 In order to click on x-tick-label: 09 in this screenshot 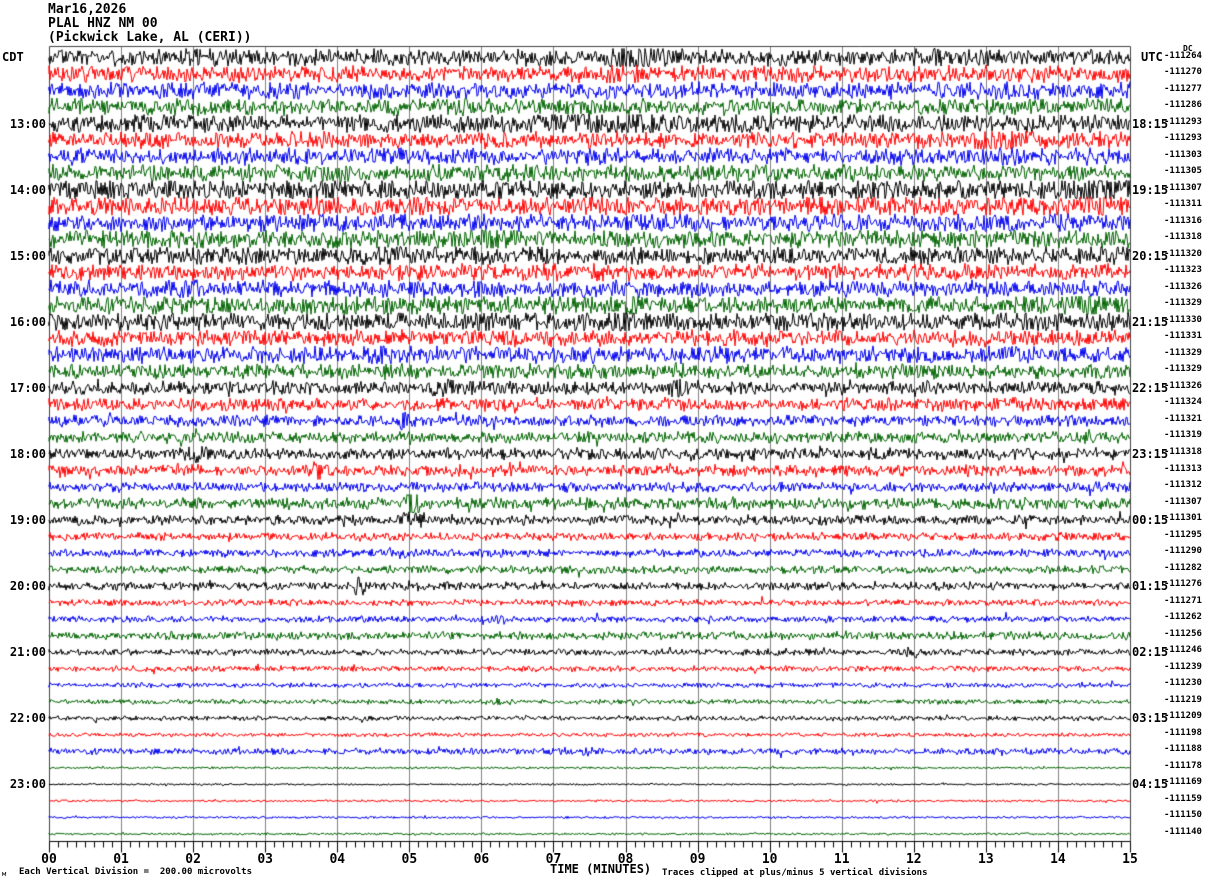, I will do `click(697, 859)`.